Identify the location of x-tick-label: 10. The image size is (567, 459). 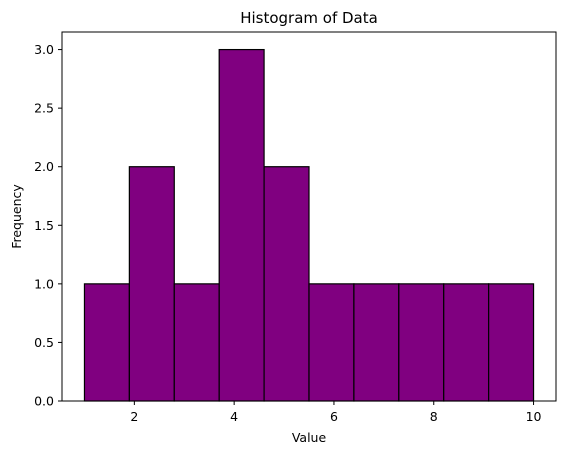
(534, 416).